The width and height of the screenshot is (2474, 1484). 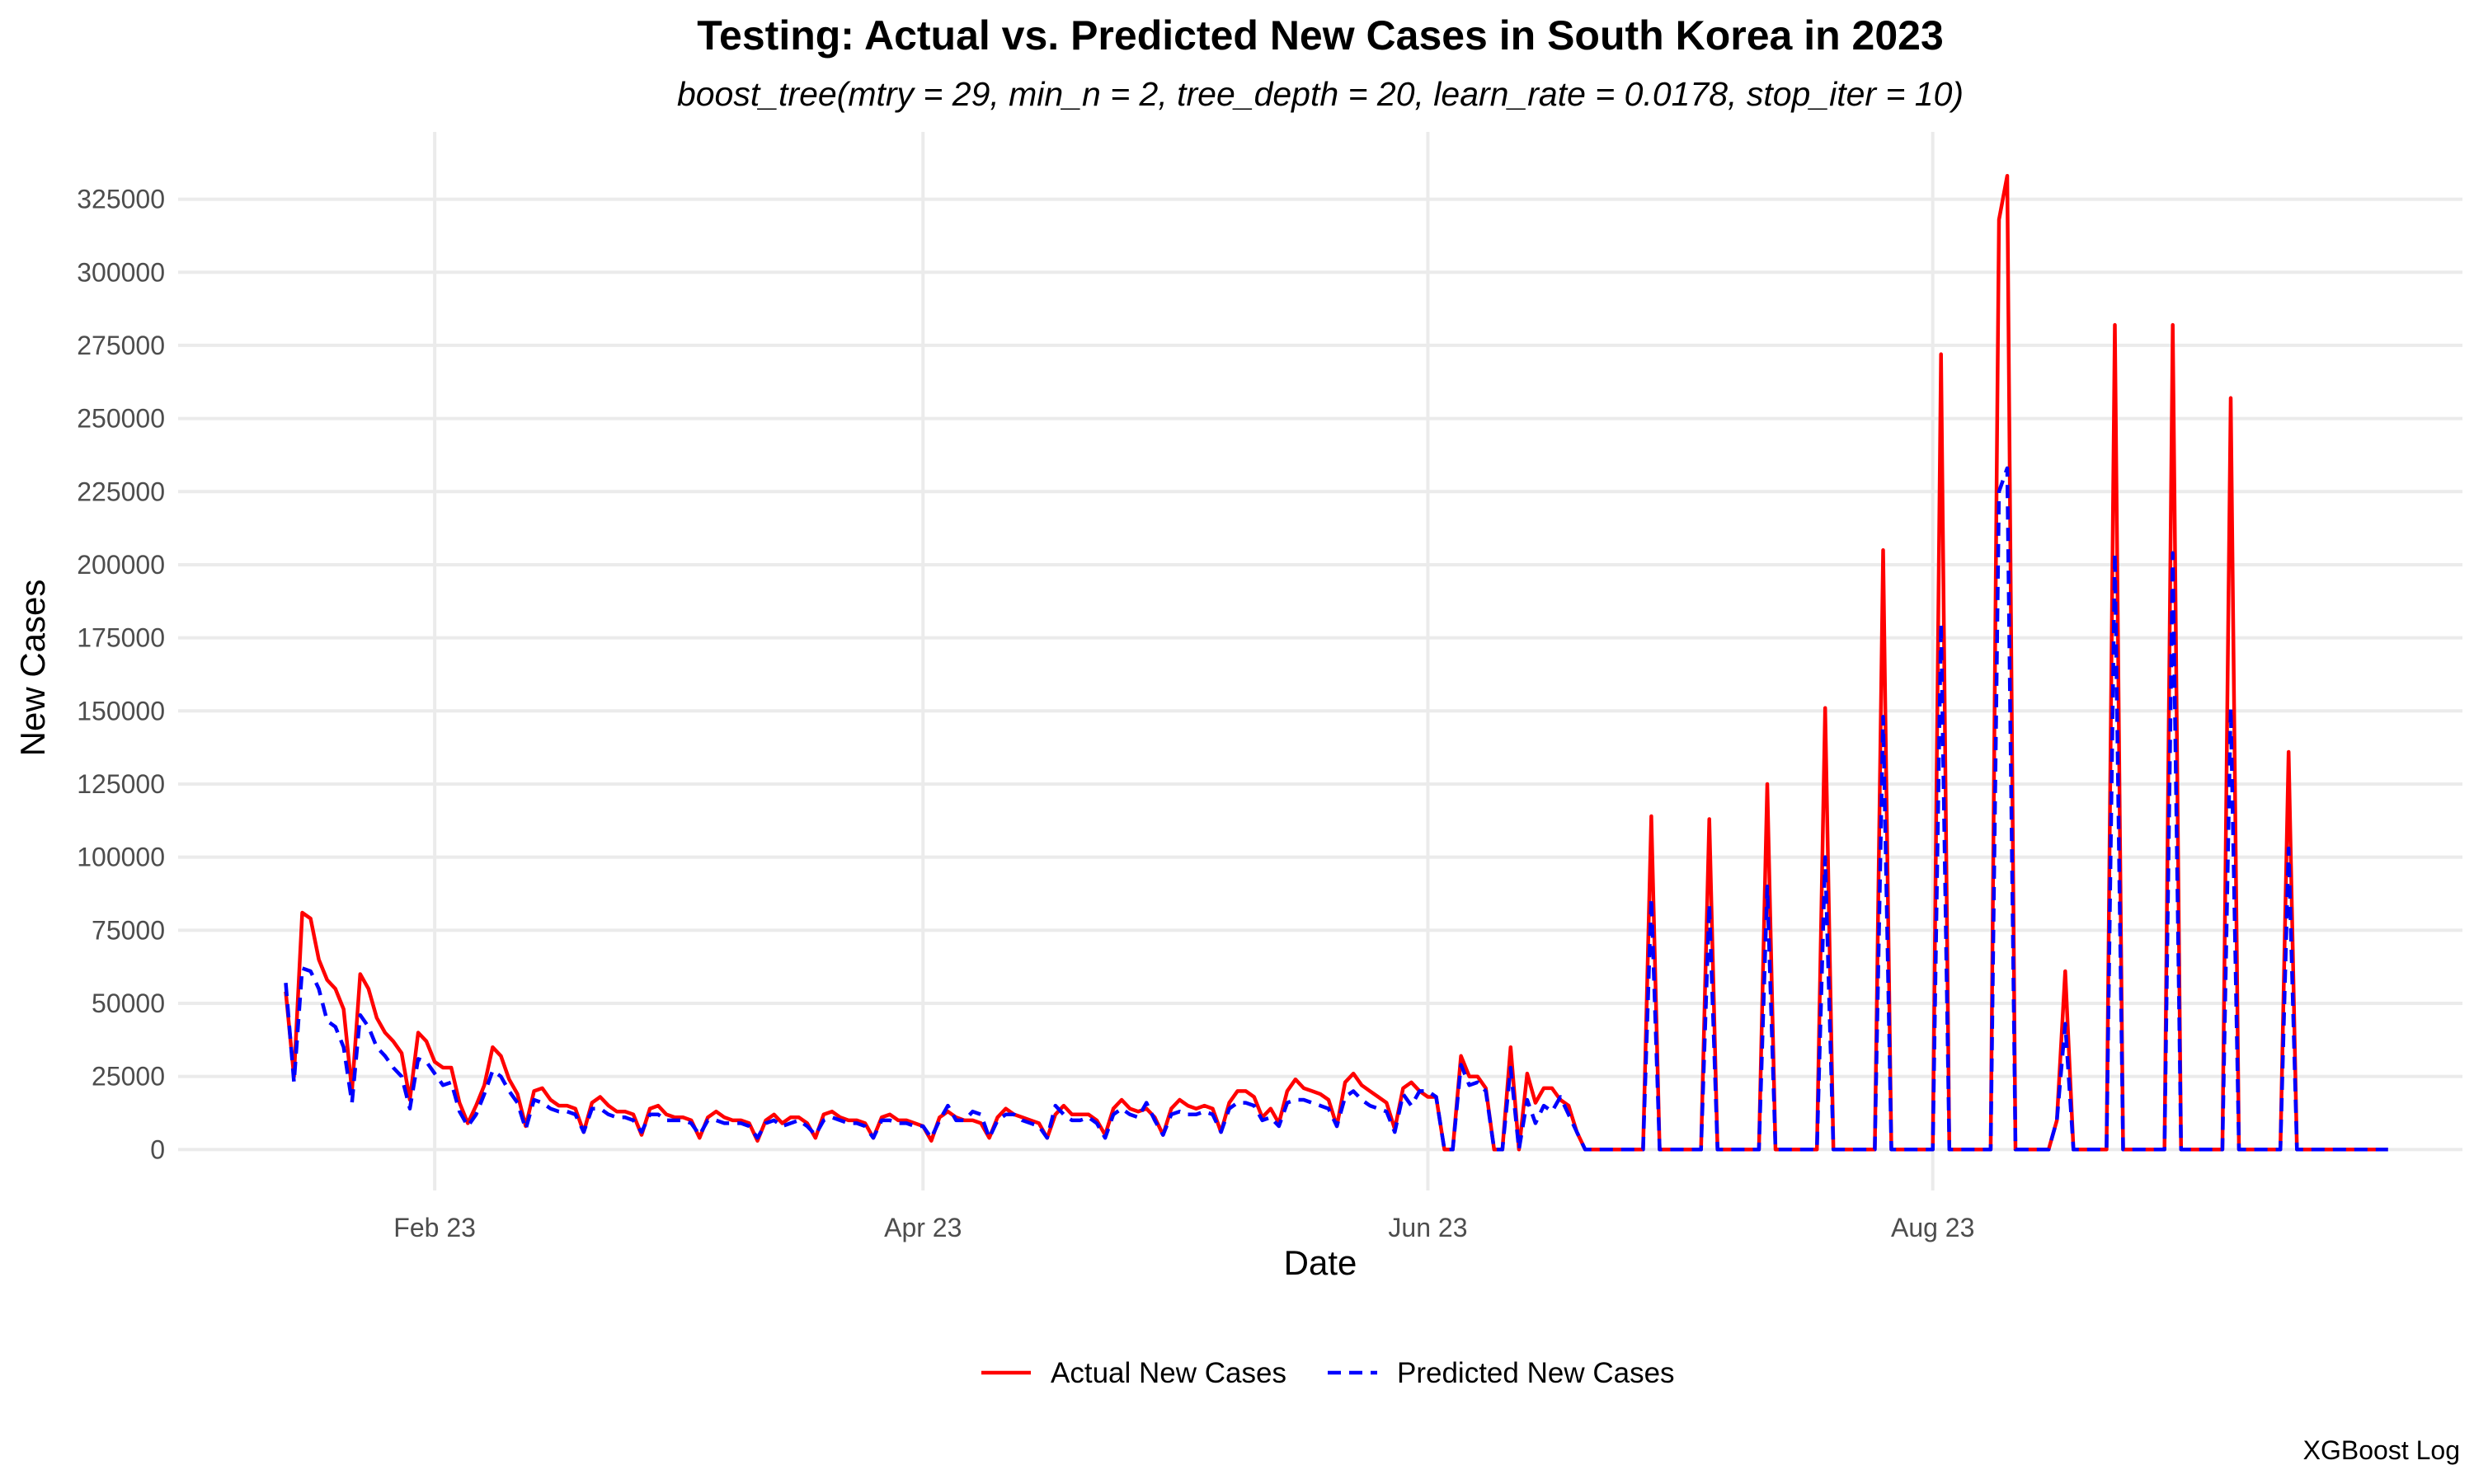 What do you see at coordinates (2381, 1450) in the screenshot?
I see `chart-caption: XGBoost Log` at bounding box center [2381, 1450].